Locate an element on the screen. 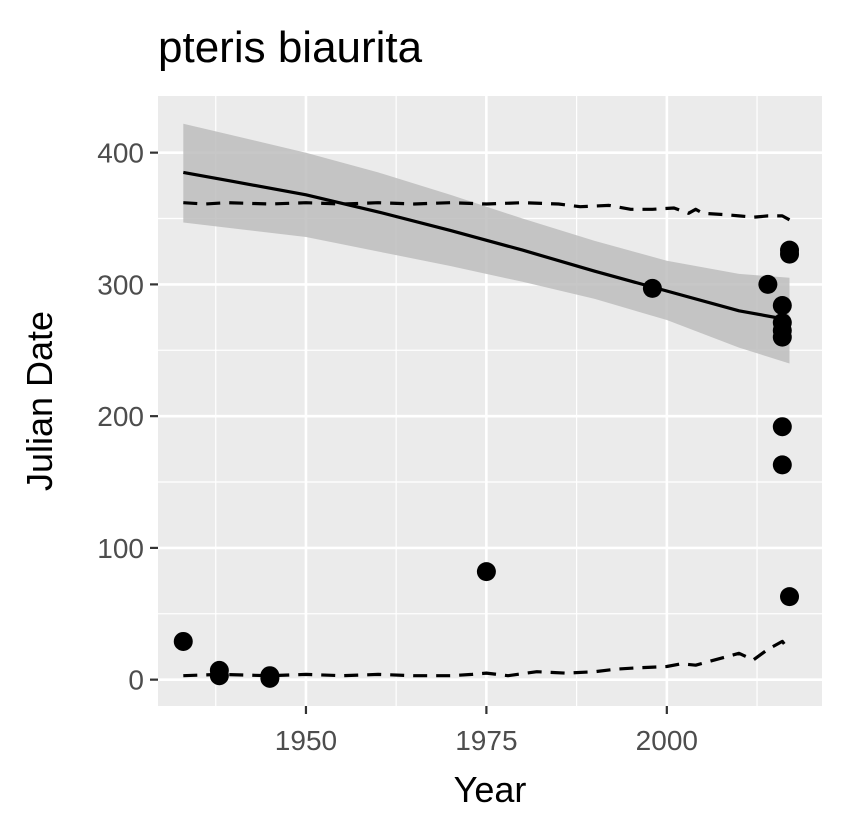 This screenshot has height=835, width=846. trend-line is located at coordinates (486, 246).